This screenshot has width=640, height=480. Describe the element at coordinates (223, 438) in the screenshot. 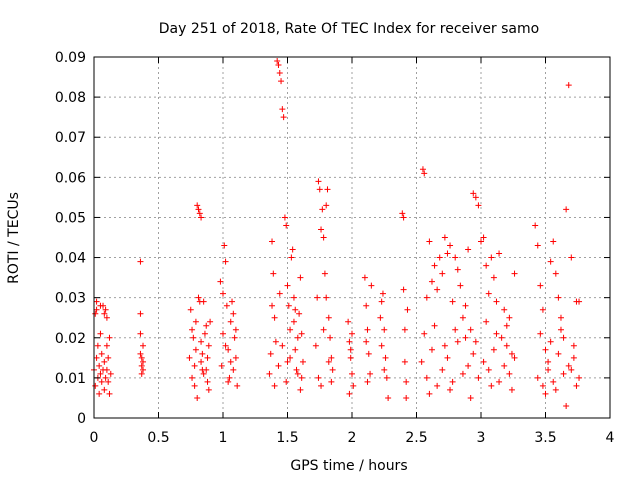

I see `x-tick-label: 1` at that location.